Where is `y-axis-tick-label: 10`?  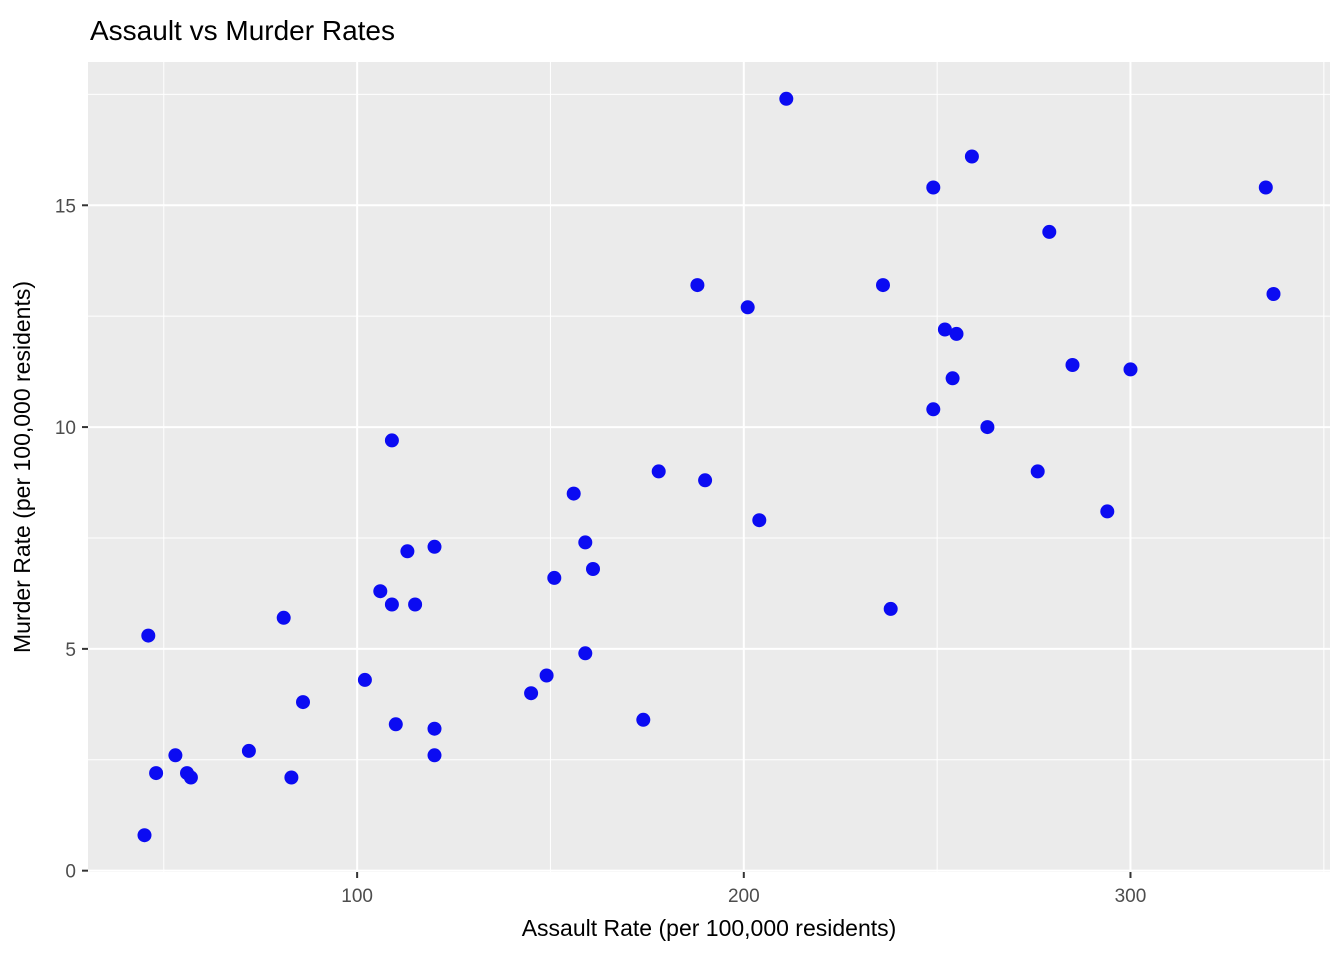 y-axis-tick-label: 10 is located at coordinates (65, 428).